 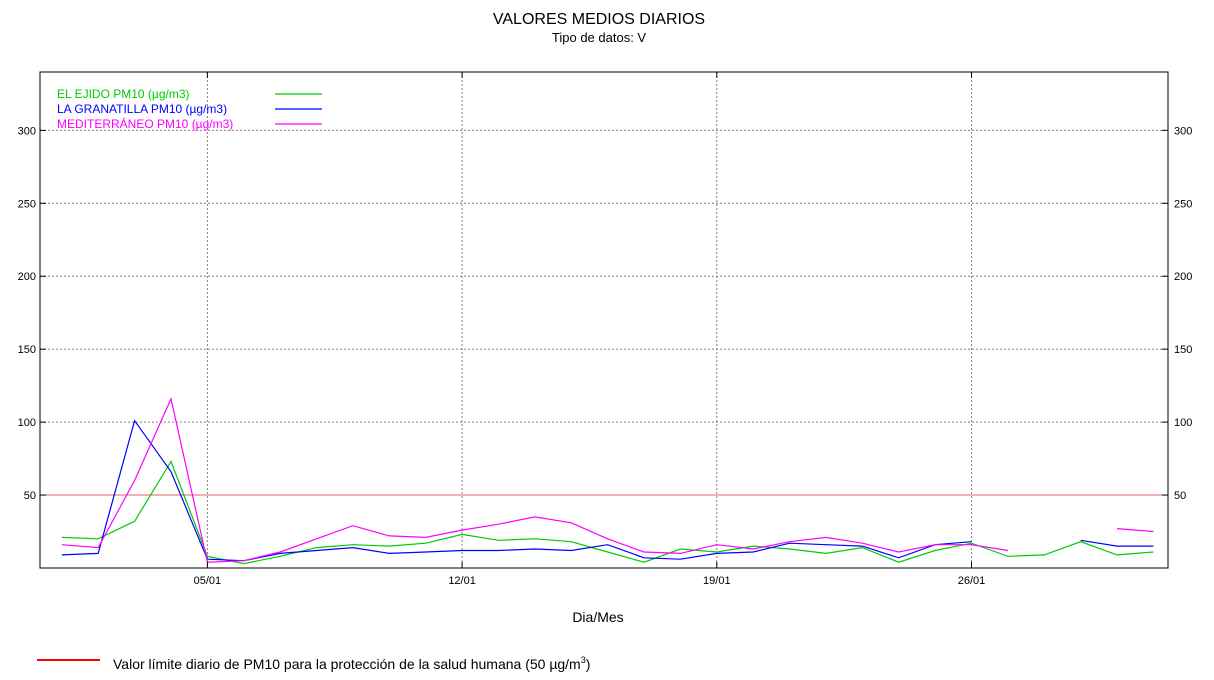 I want to click on y-tick-label-left: 150, so click(x=27, y=350).